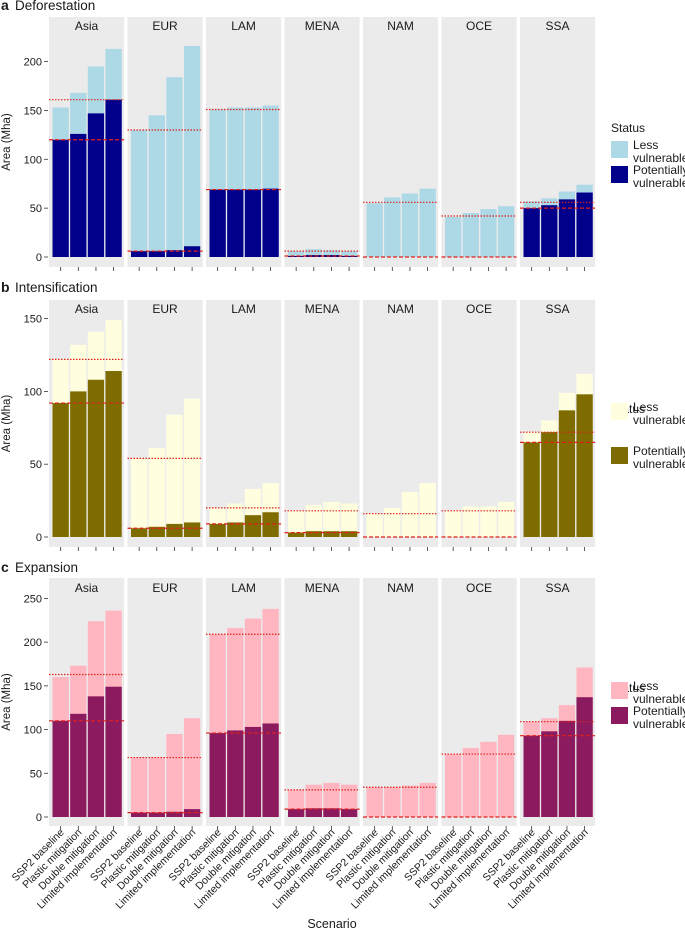  I want to click on facet-eur: EUR, so click(165, 144).